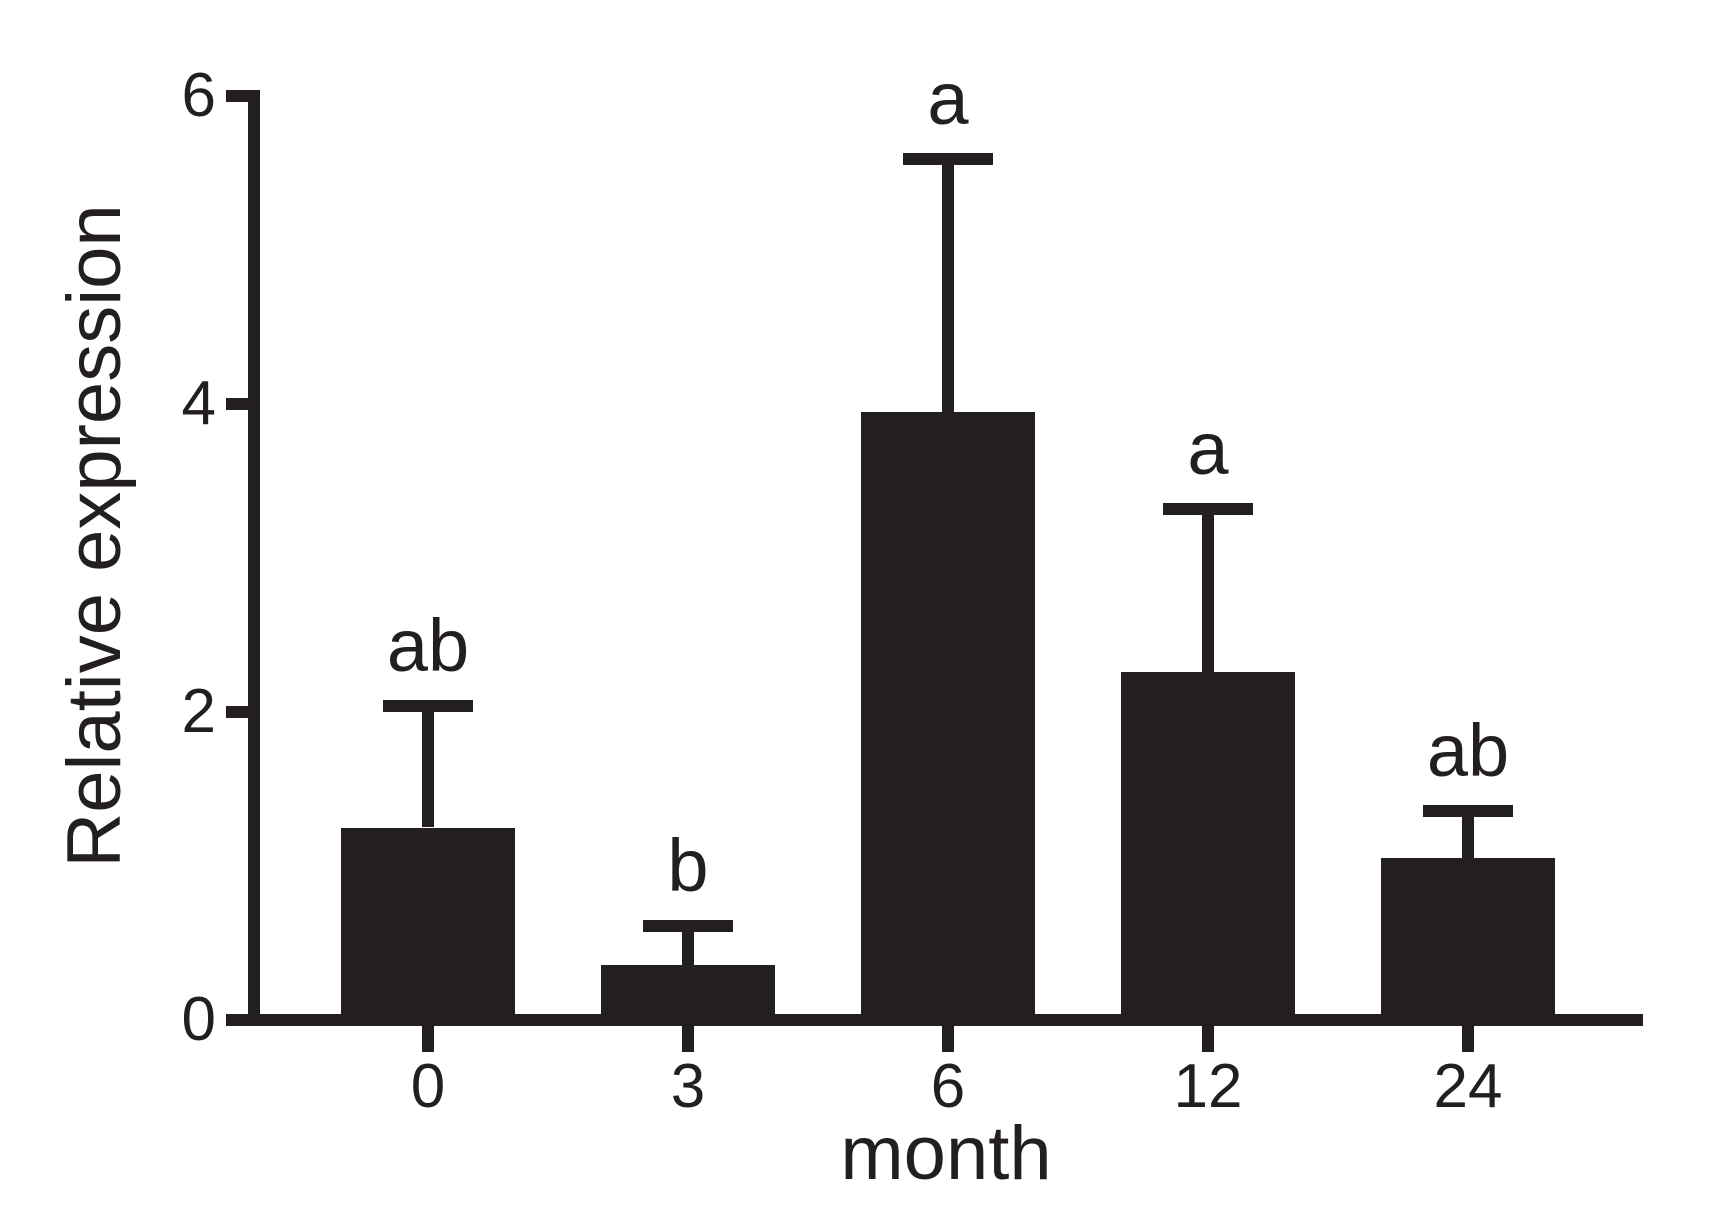 The width and height of the screenshot is (1724, 1232). I want to click on y-tick-label: 4, so click(198, 403).